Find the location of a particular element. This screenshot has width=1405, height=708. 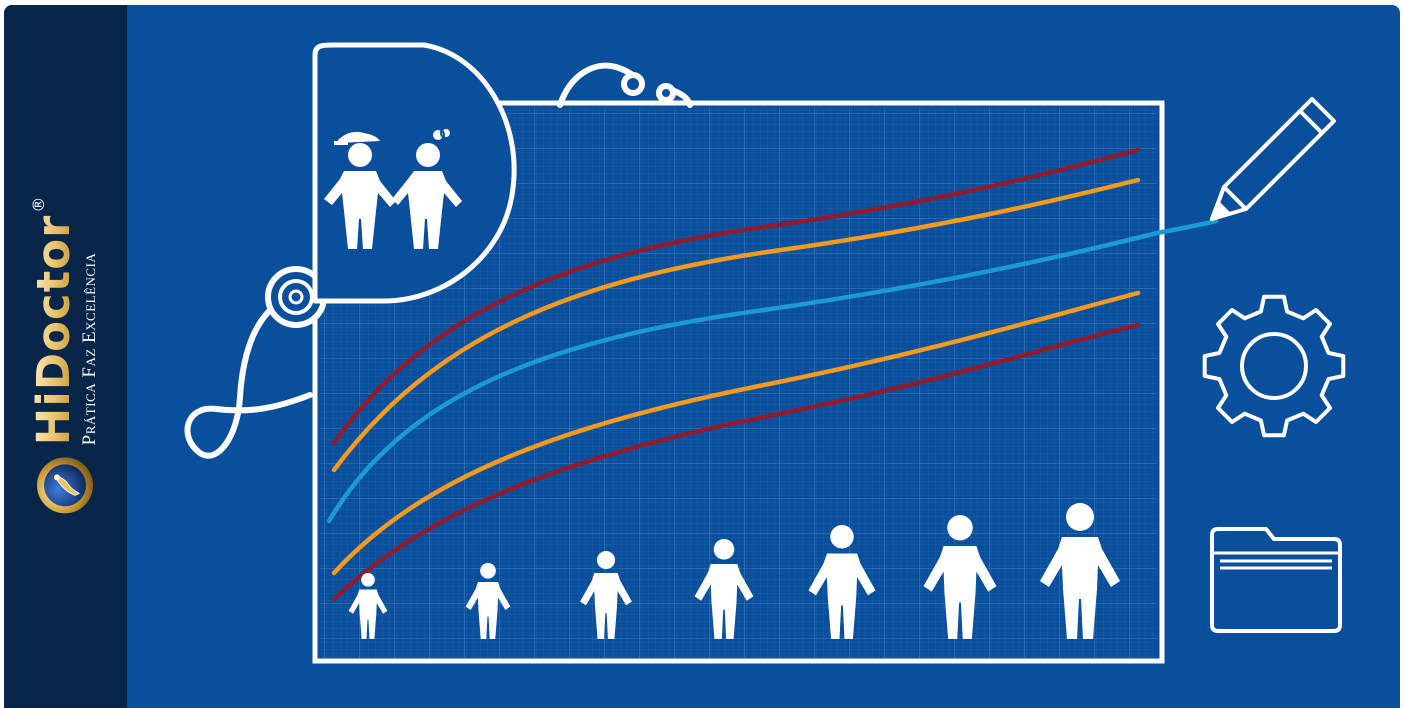

folder-icon is located at coordinates (1276, 580).